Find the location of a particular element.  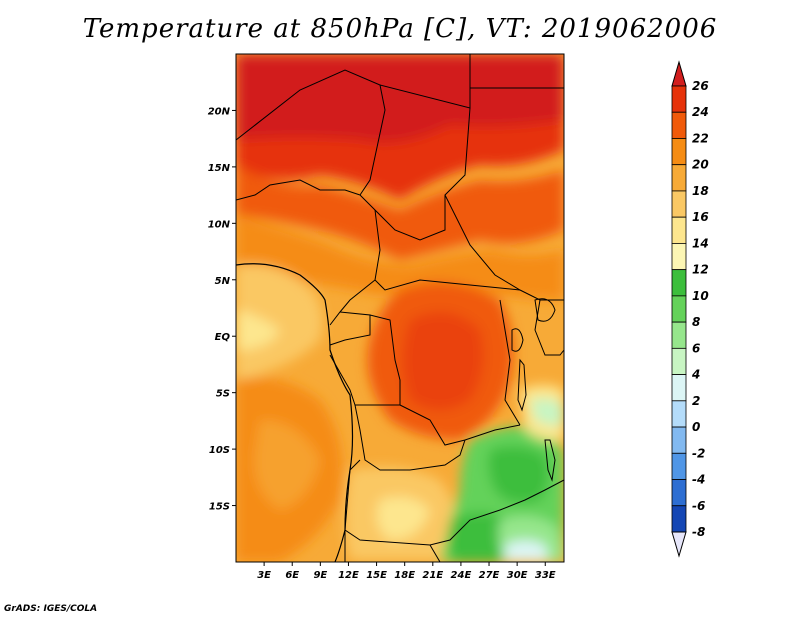

lon-tick-label: 30E is located at coordinates (517, 575).